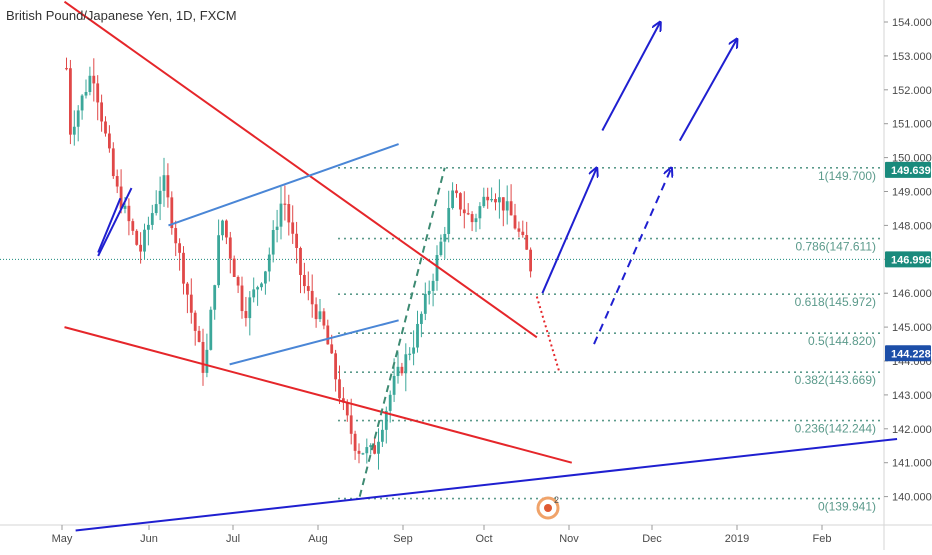 The height and width of the screenshot is (555, 932). Describe the element at coordinates (912, 464) in the screenshot. I see `price-tick-label: 141.000` at that location.